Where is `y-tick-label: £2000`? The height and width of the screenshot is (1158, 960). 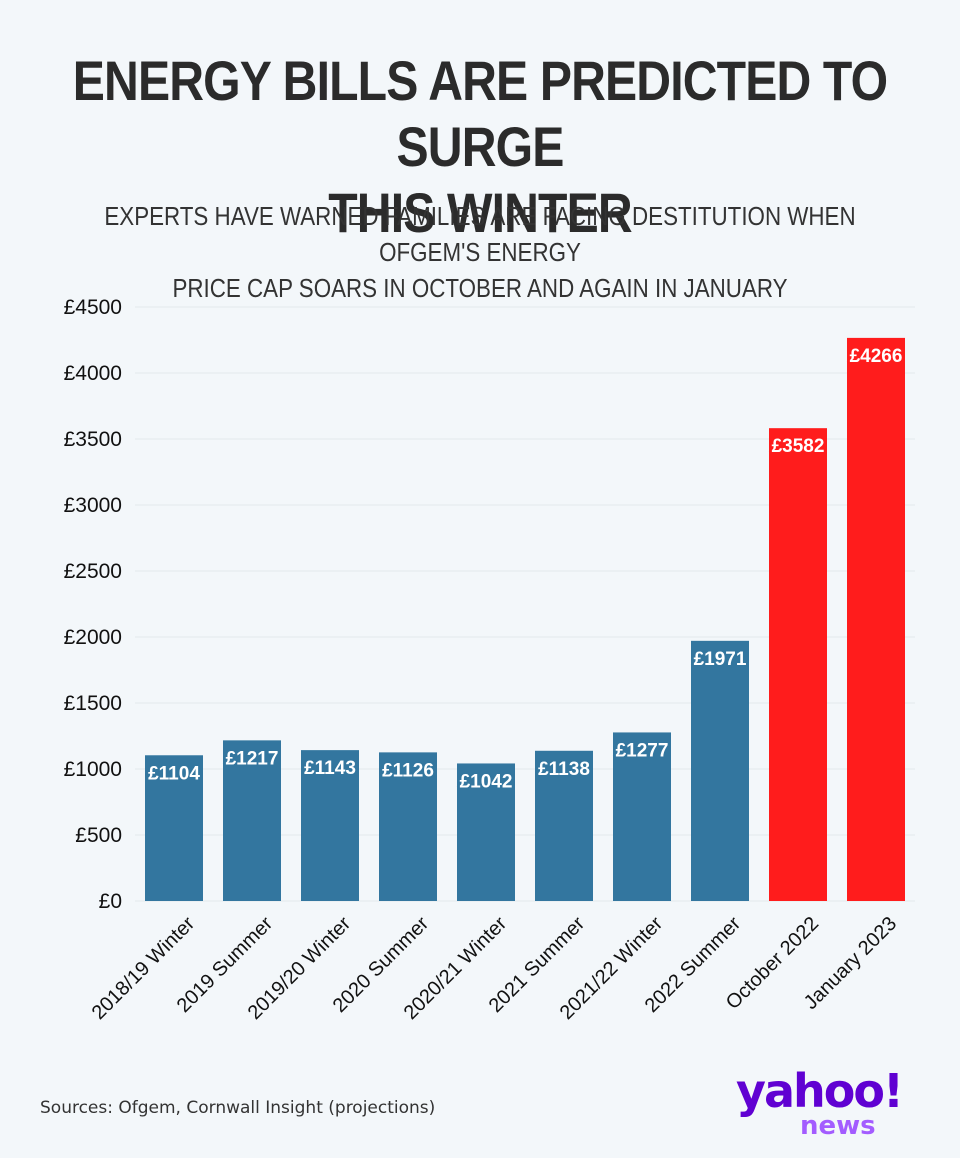
y-tick-label: £2000 is located at coordinates (93, 637).